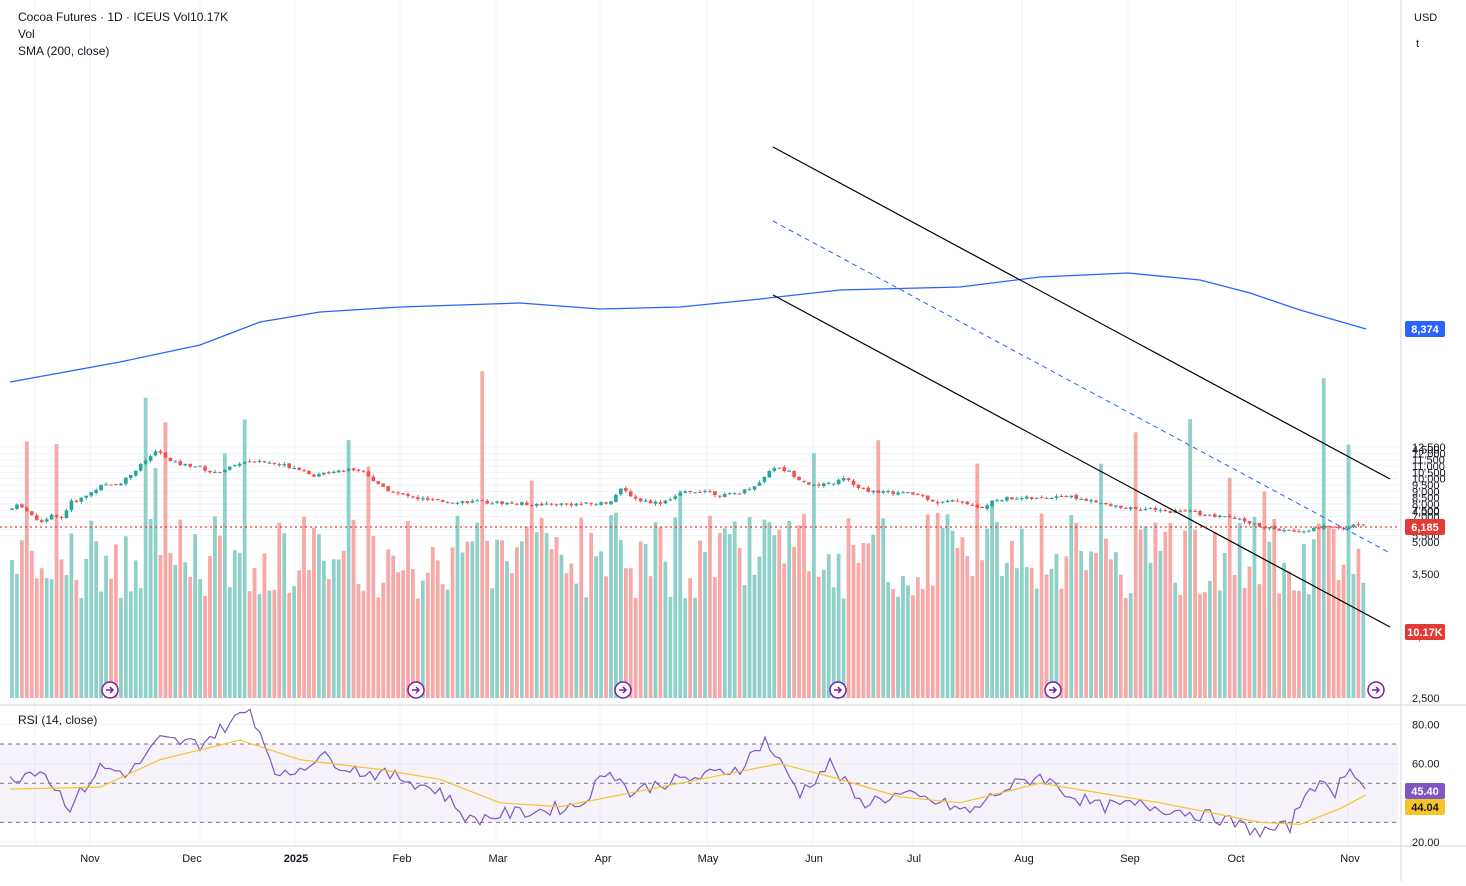 The width and height of the screenshot is (1466, 886). I want to click on event-marker-icon, so click(416, 690).